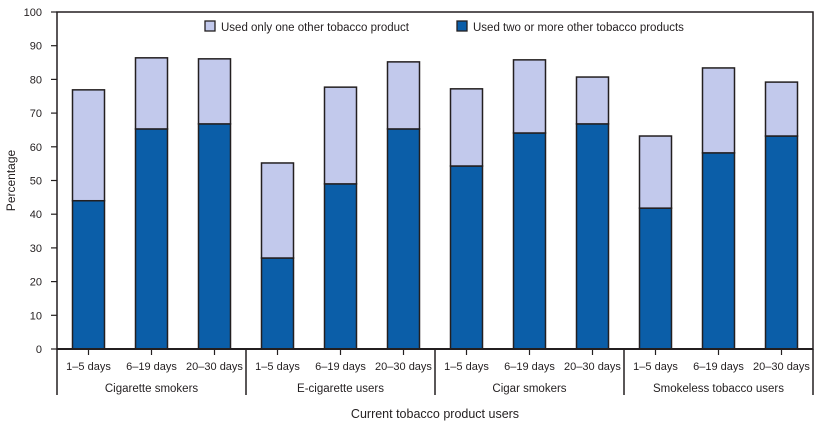 Image resolution: width=820 pixels, height=434 pixels. What do you see at coordinates (36, 283) in the screenshot?
I see `y-tick-label: 20` at bounding box center [36, 283].